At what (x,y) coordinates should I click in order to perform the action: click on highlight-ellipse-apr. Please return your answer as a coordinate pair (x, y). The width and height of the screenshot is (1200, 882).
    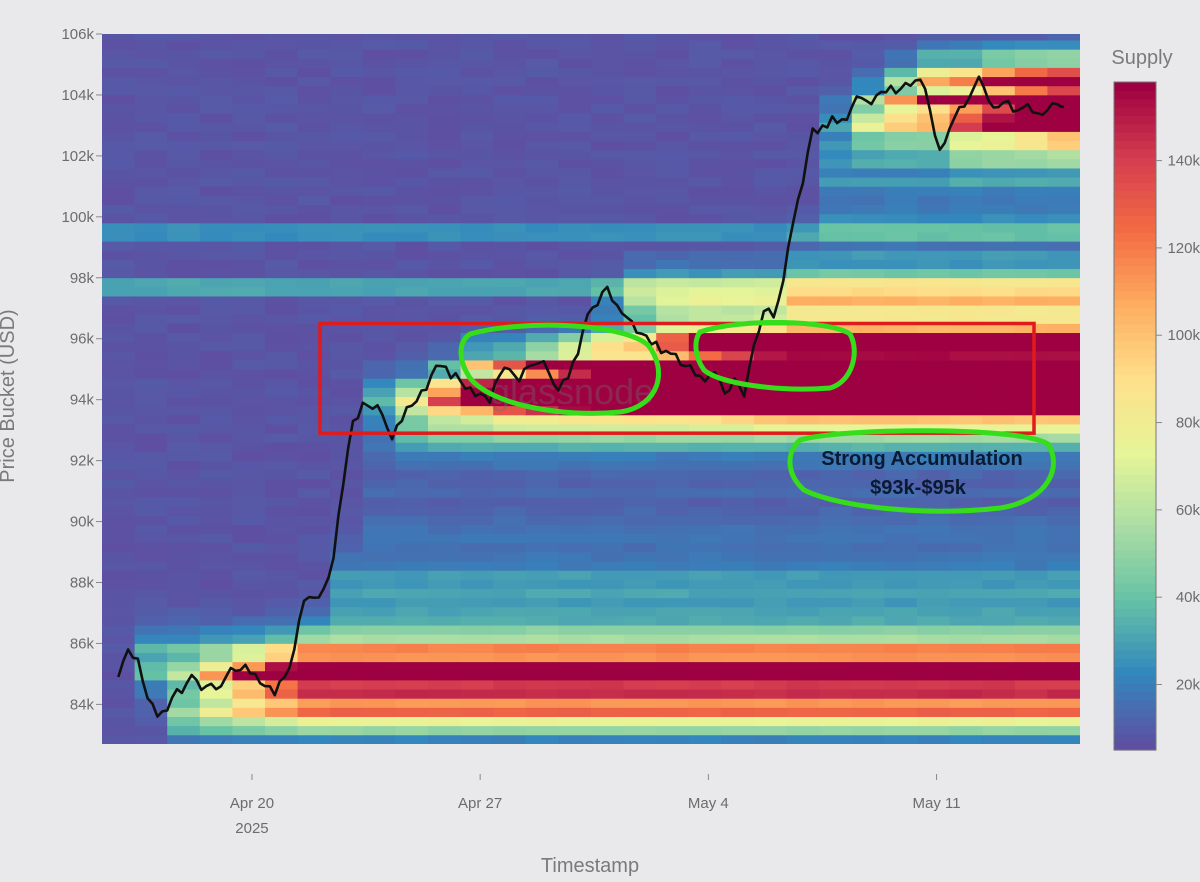
    Looking at the image, I should click on (560, 369).